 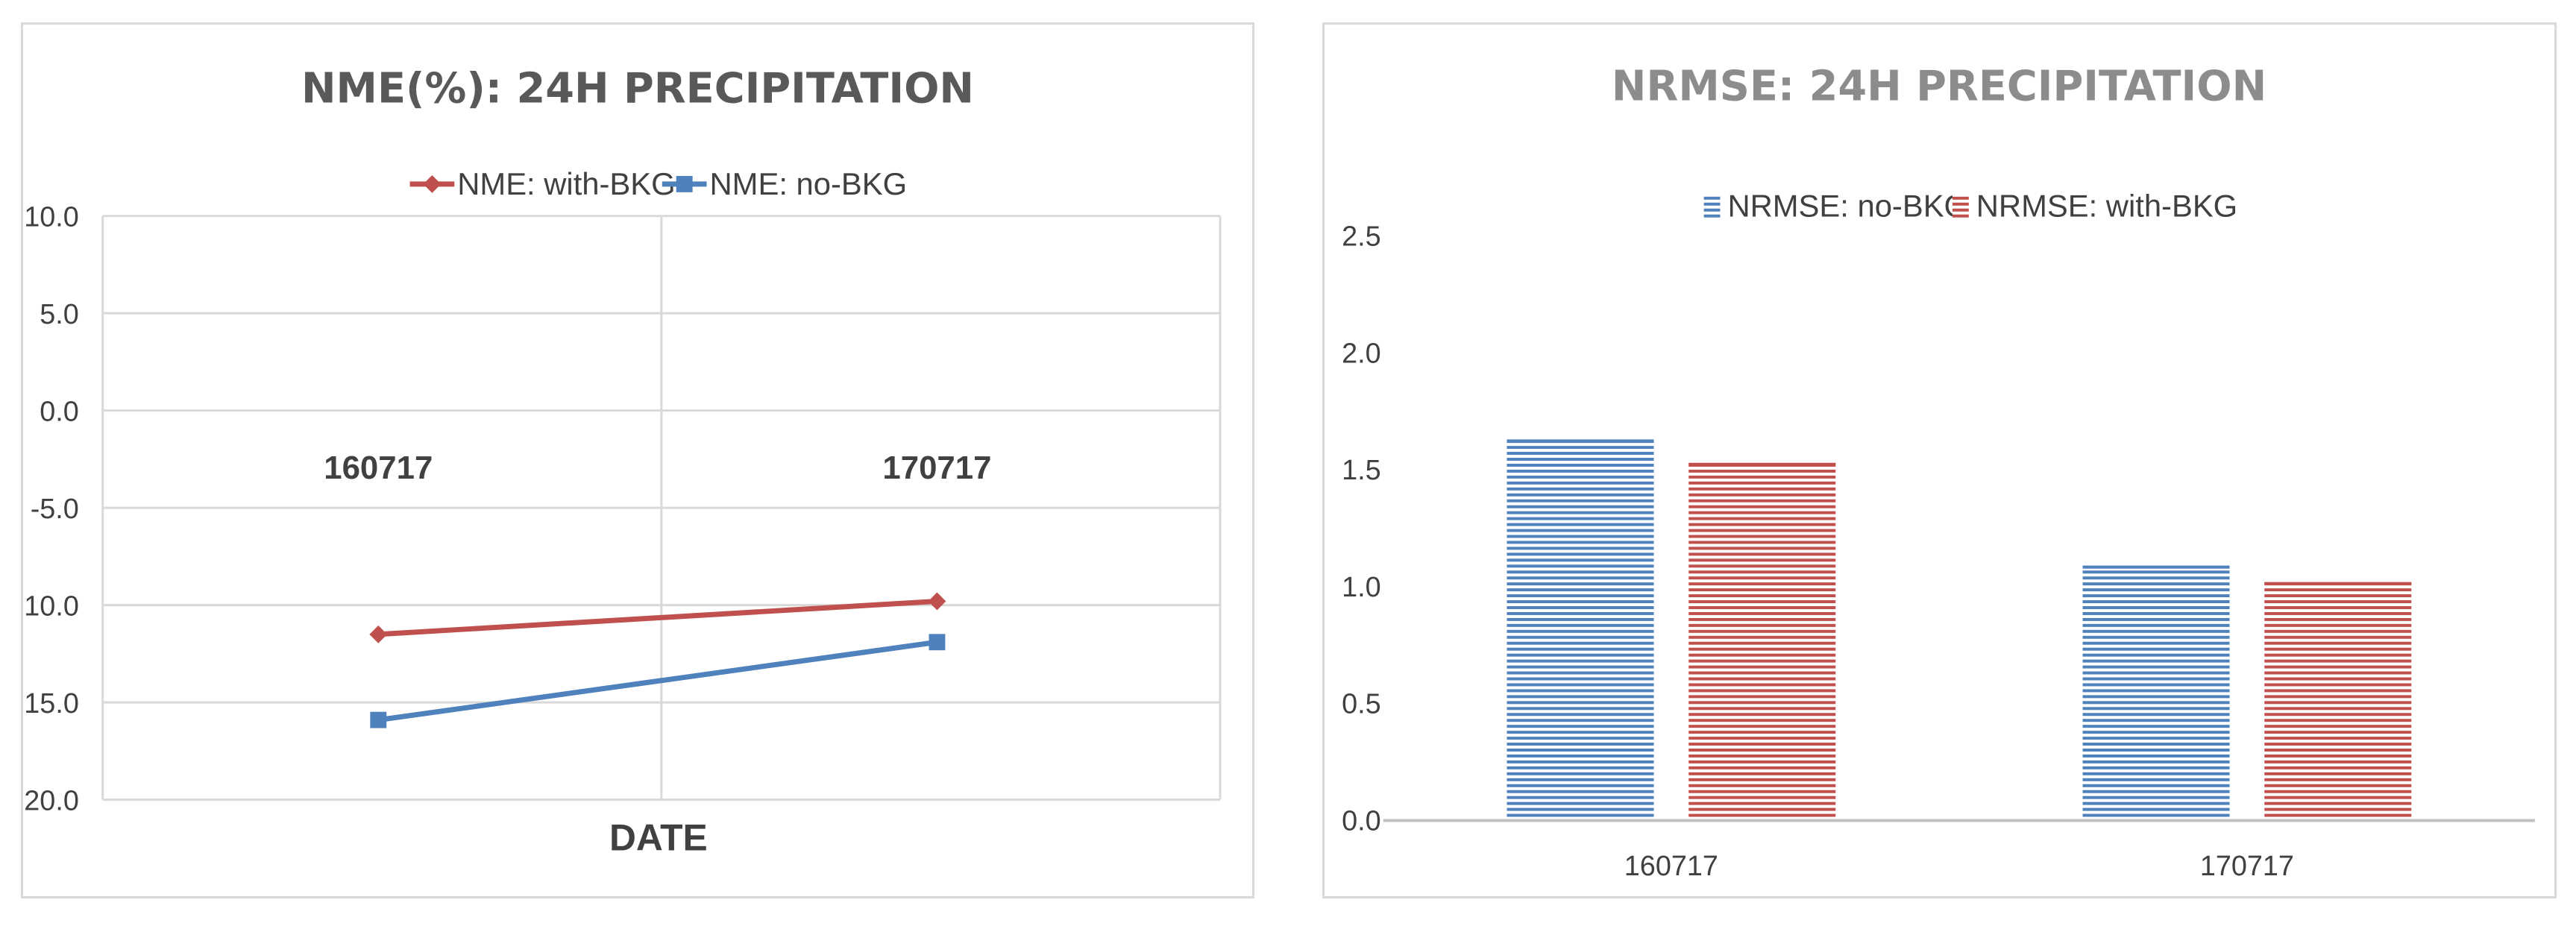 I want to click on y-tick-label: -15.0, so click(x=51, y=703).